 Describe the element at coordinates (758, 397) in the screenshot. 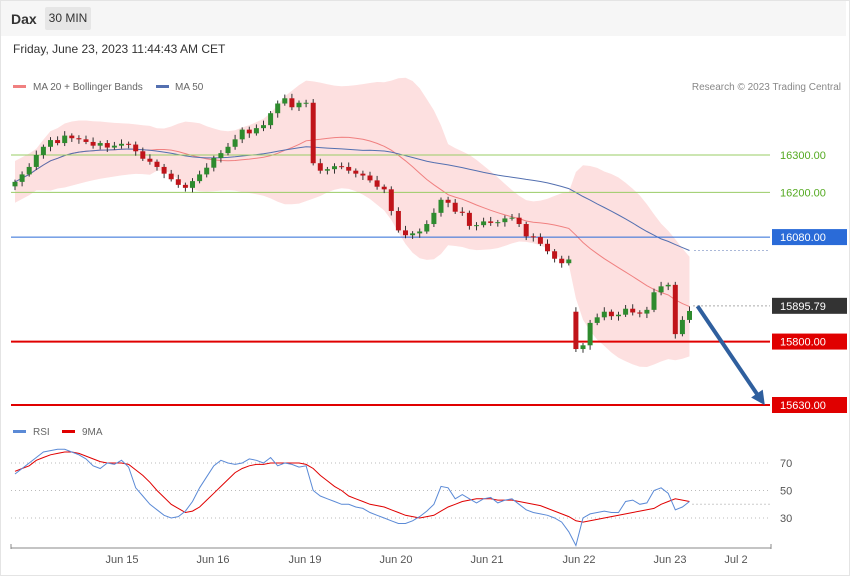

I see `forecast-arrow-head` at that location.